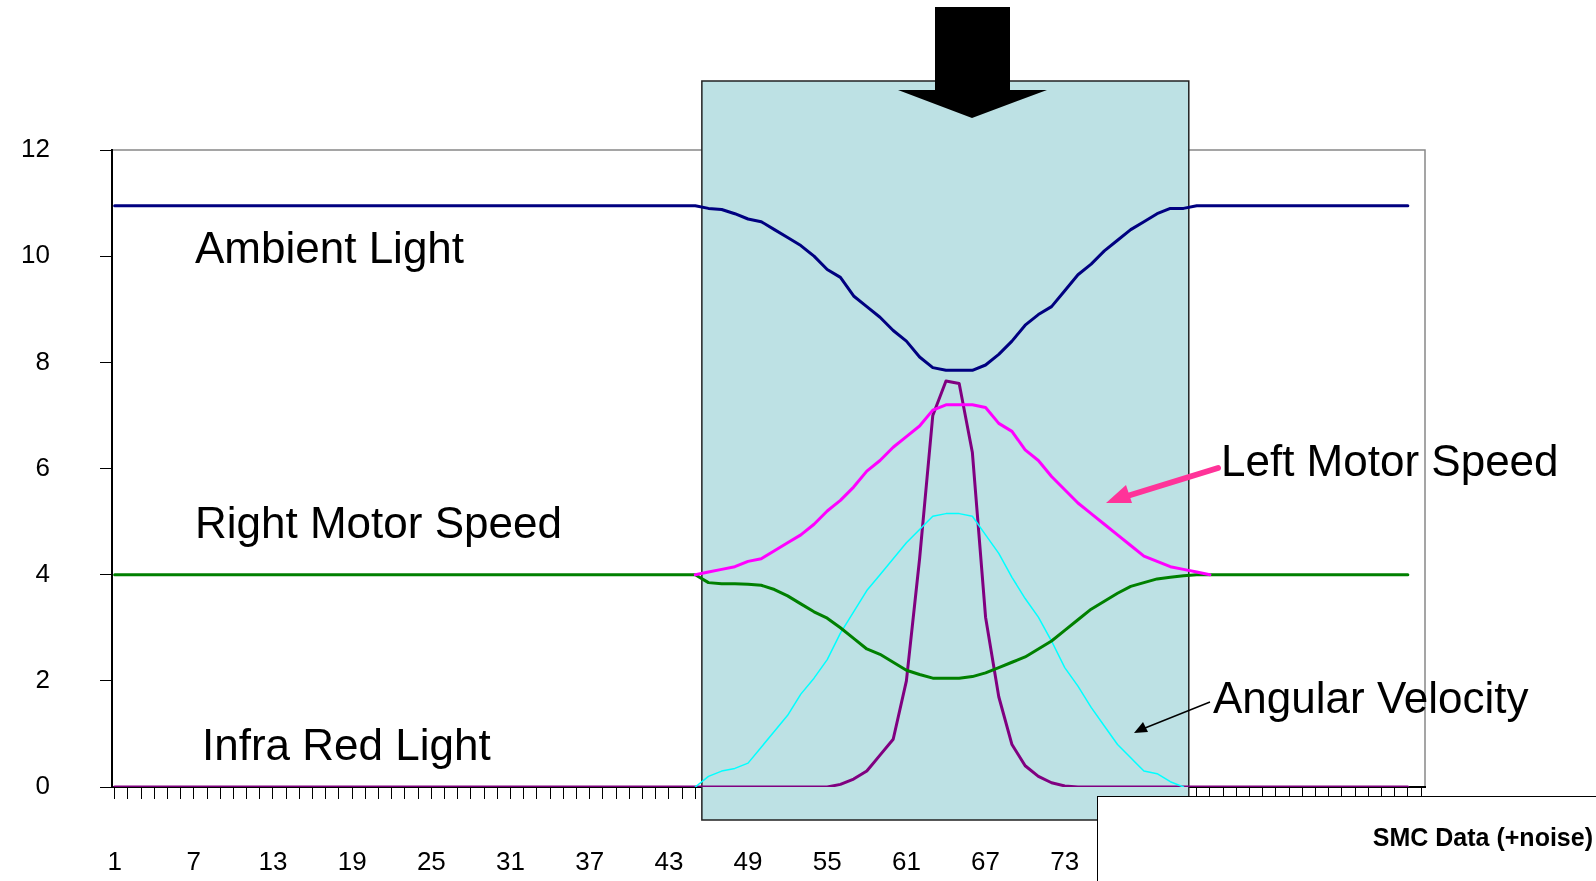  Describe the element at coordinates (194, 860) in the screenshot. I see `x-tick-label: 7` at that location.